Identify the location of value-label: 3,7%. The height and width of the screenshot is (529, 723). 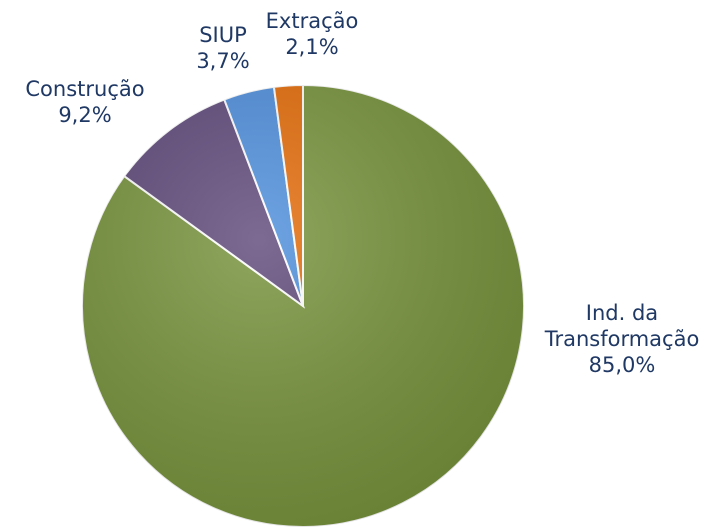
(223, 61).